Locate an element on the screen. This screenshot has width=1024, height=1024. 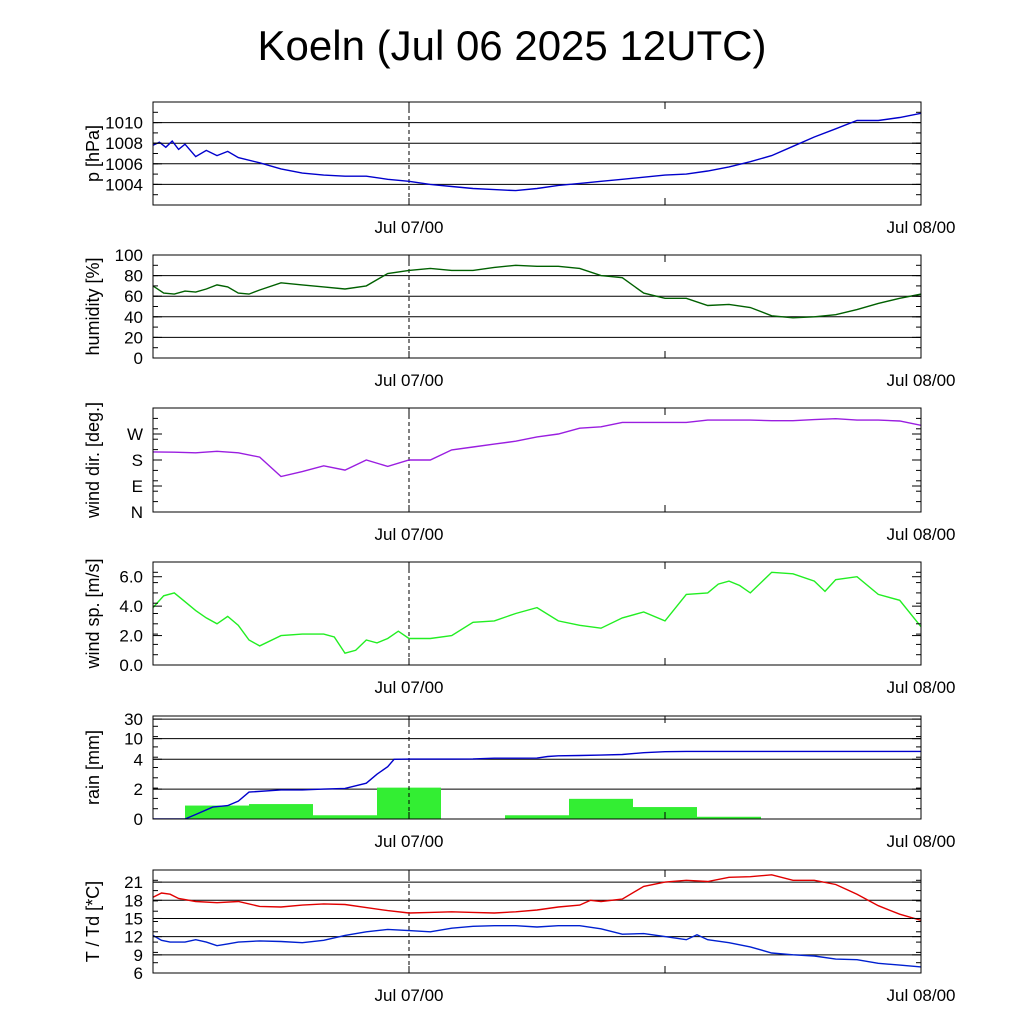
y-axis-label: rain [mm] is located at coordinates (93, 767).